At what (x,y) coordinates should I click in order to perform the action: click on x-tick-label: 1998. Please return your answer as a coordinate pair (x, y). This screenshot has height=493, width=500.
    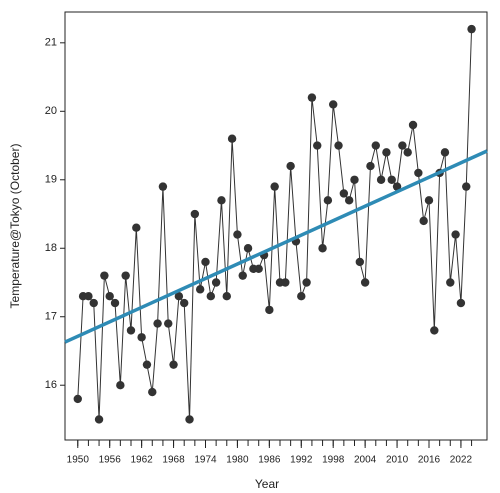
    Looking at the image, I should click on (333, 460).